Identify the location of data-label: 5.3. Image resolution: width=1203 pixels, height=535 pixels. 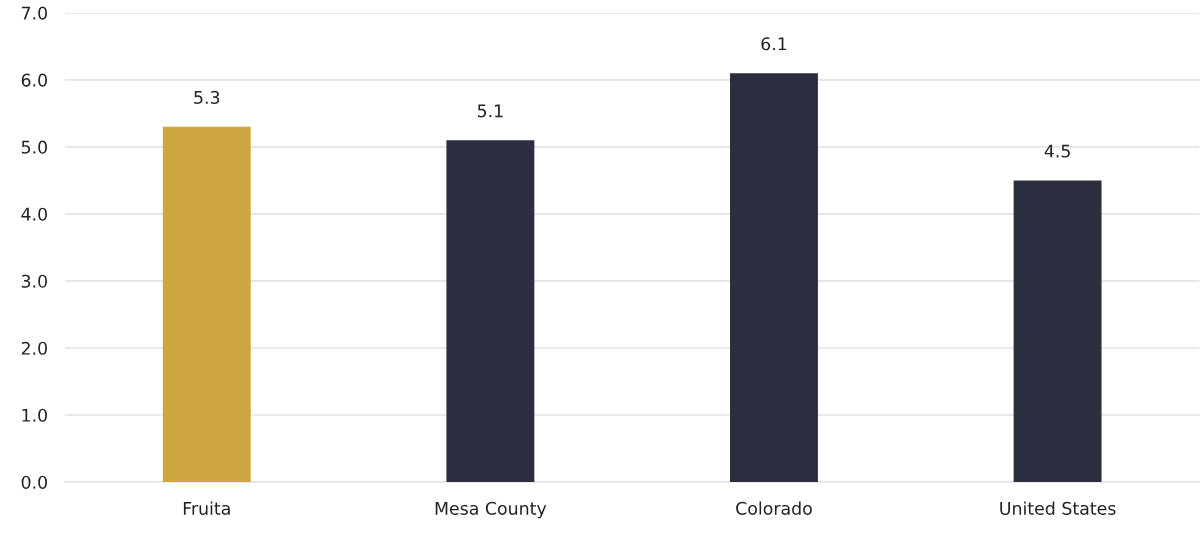
(207, 97).